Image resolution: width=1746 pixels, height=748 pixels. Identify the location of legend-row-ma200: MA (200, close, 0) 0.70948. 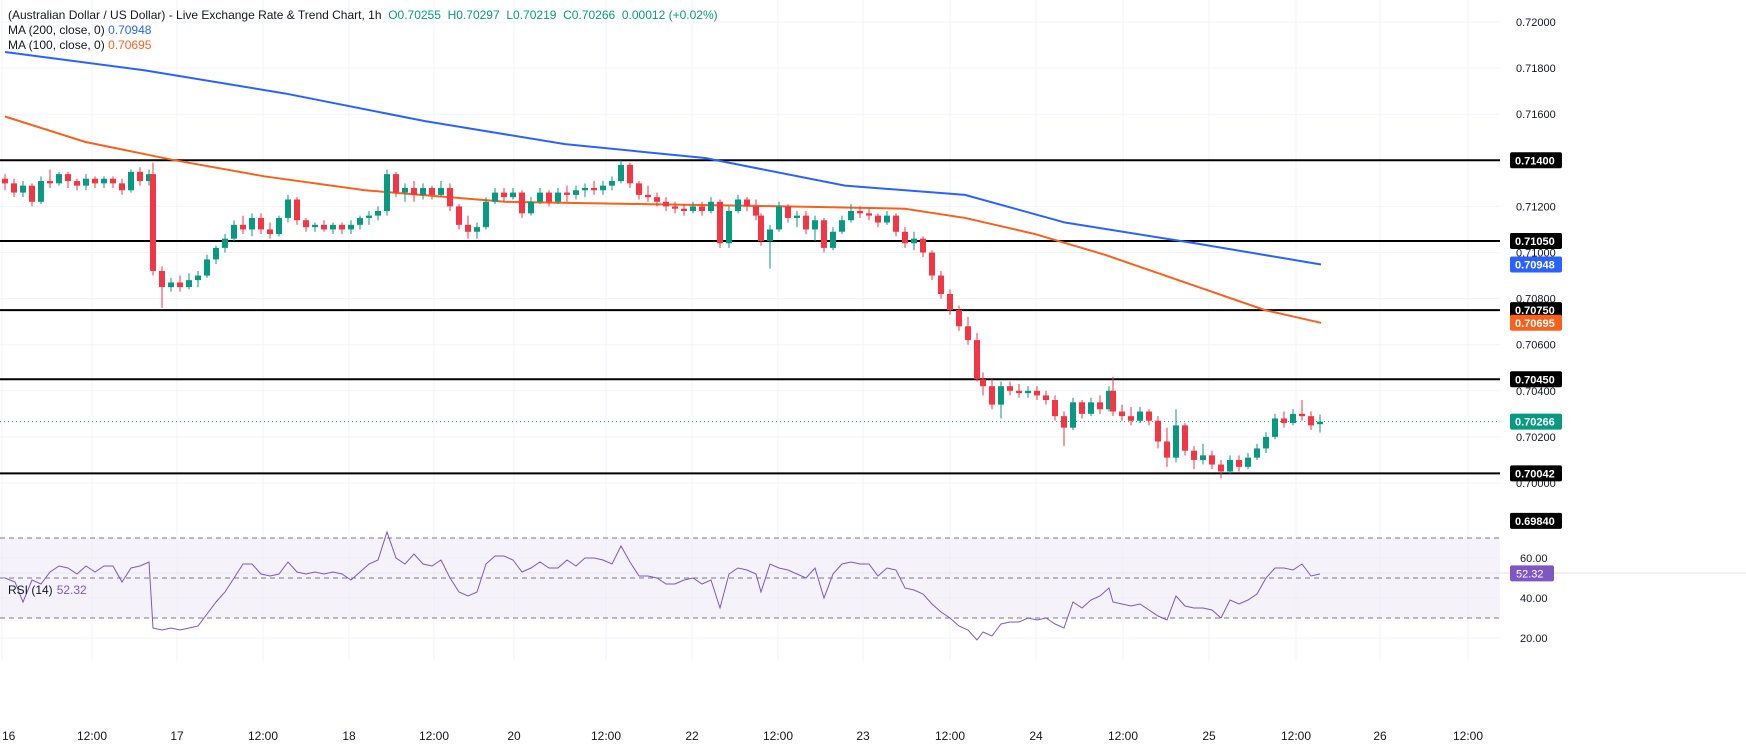
(363, 30).